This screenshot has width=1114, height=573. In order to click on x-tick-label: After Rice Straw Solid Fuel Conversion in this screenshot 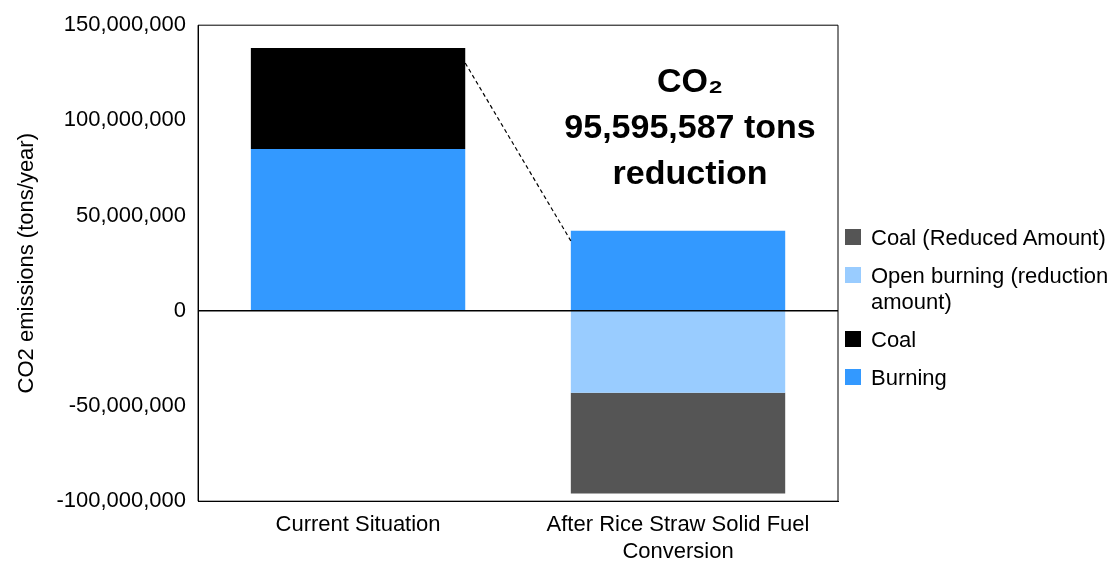, I will do `click(678, 537)`.